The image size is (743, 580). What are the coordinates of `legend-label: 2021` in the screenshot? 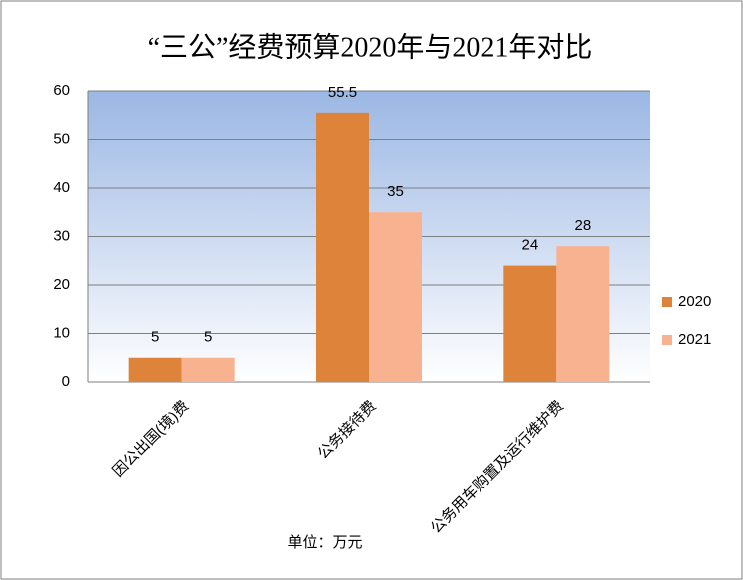 It's located at (694, 339).